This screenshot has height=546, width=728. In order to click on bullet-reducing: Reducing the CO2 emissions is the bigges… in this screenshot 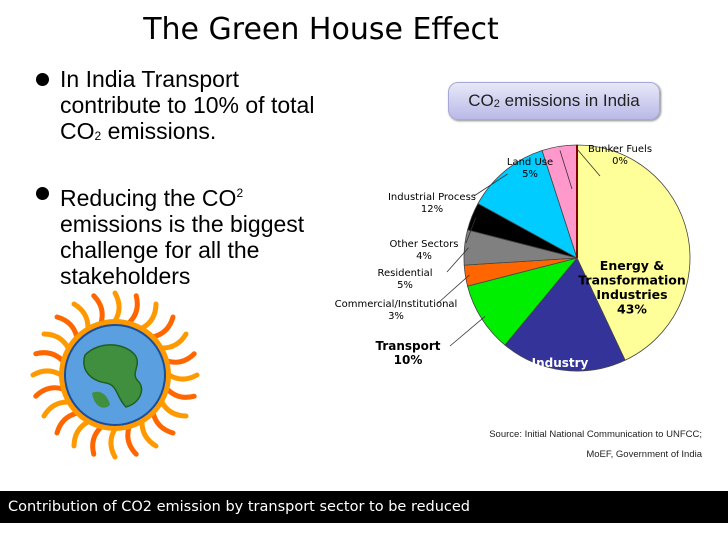, I will do `click(206, 234)`.